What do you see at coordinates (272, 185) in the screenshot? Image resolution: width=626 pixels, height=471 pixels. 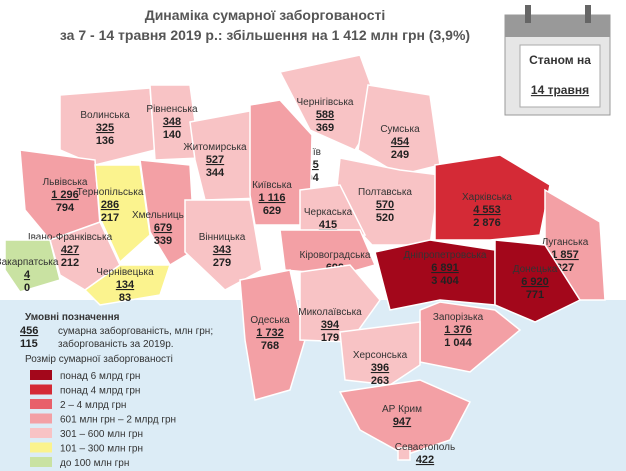 I see `region-name: Київська` at bounding box center [272, 185].